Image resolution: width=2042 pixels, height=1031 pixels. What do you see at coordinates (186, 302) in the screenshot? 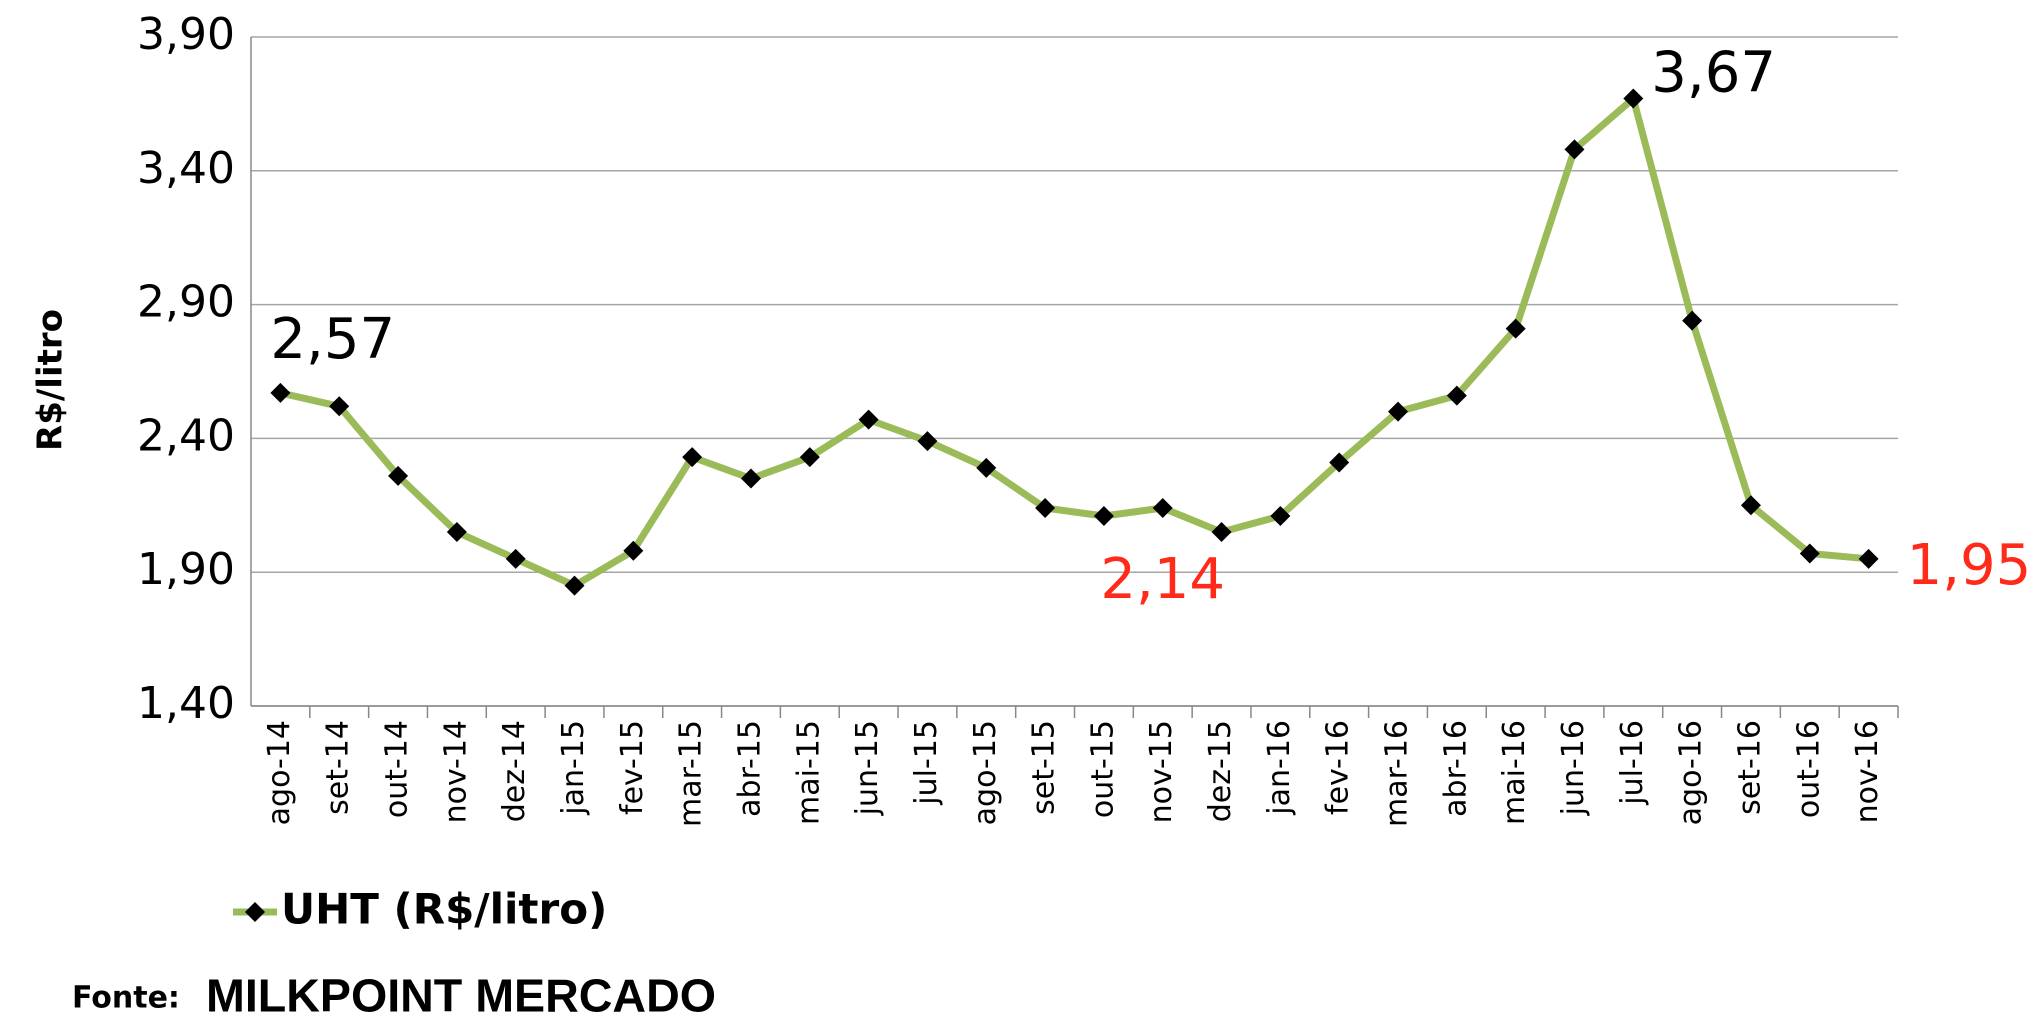
I see `y-tick-label: 2,90` at bounding box center [186, 302].